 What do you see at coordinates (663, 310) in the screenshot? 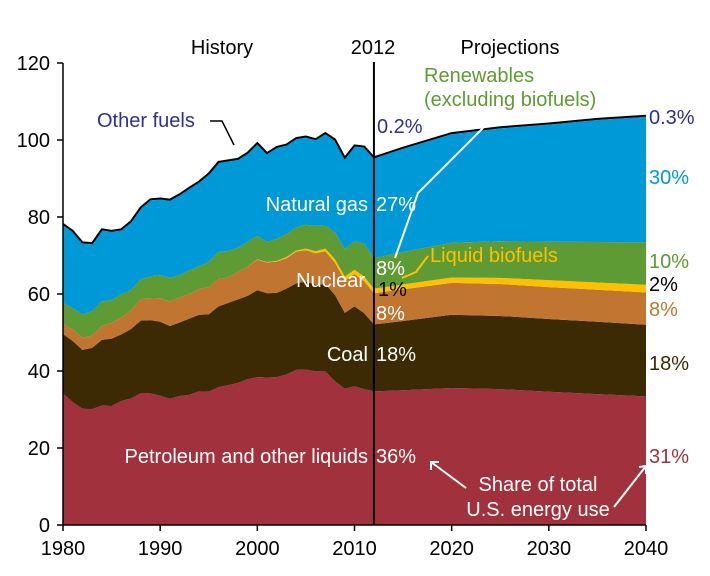
I see `share-2040-nuclear: 8%` at bounding box center [663, 310].